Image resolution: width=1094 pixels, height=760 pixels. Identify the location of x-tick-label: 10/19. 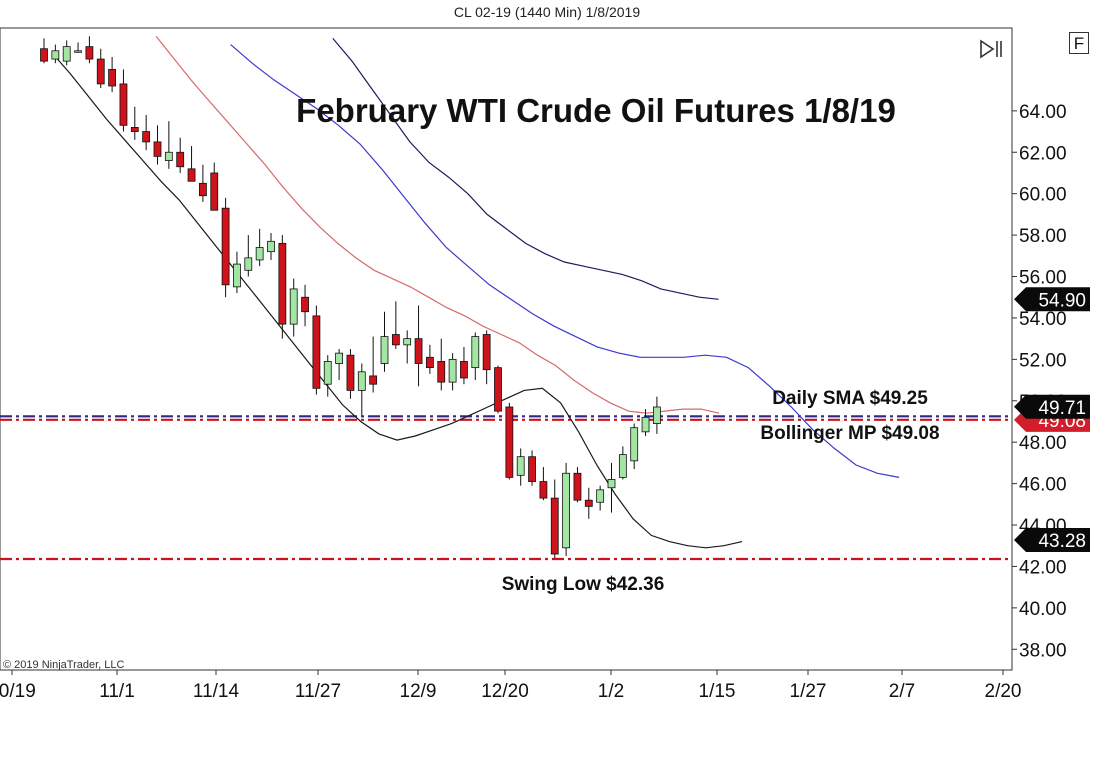
(18, 691).